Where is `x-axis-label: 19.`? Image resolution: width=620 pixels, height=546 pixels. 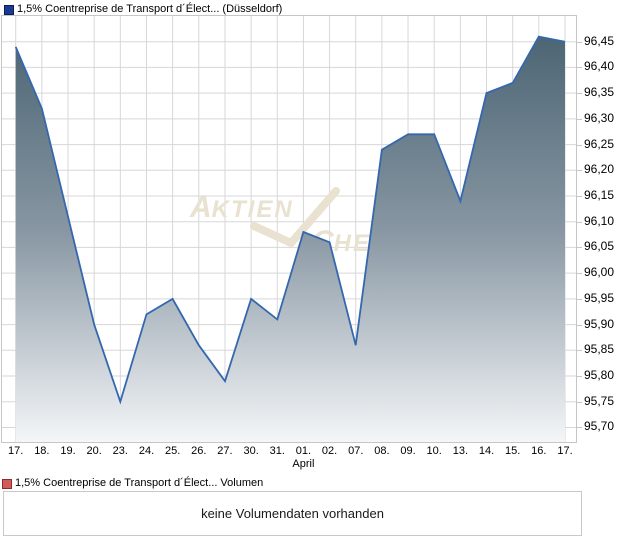 x-axis-label: 19. is located at coordinates (68, 451).